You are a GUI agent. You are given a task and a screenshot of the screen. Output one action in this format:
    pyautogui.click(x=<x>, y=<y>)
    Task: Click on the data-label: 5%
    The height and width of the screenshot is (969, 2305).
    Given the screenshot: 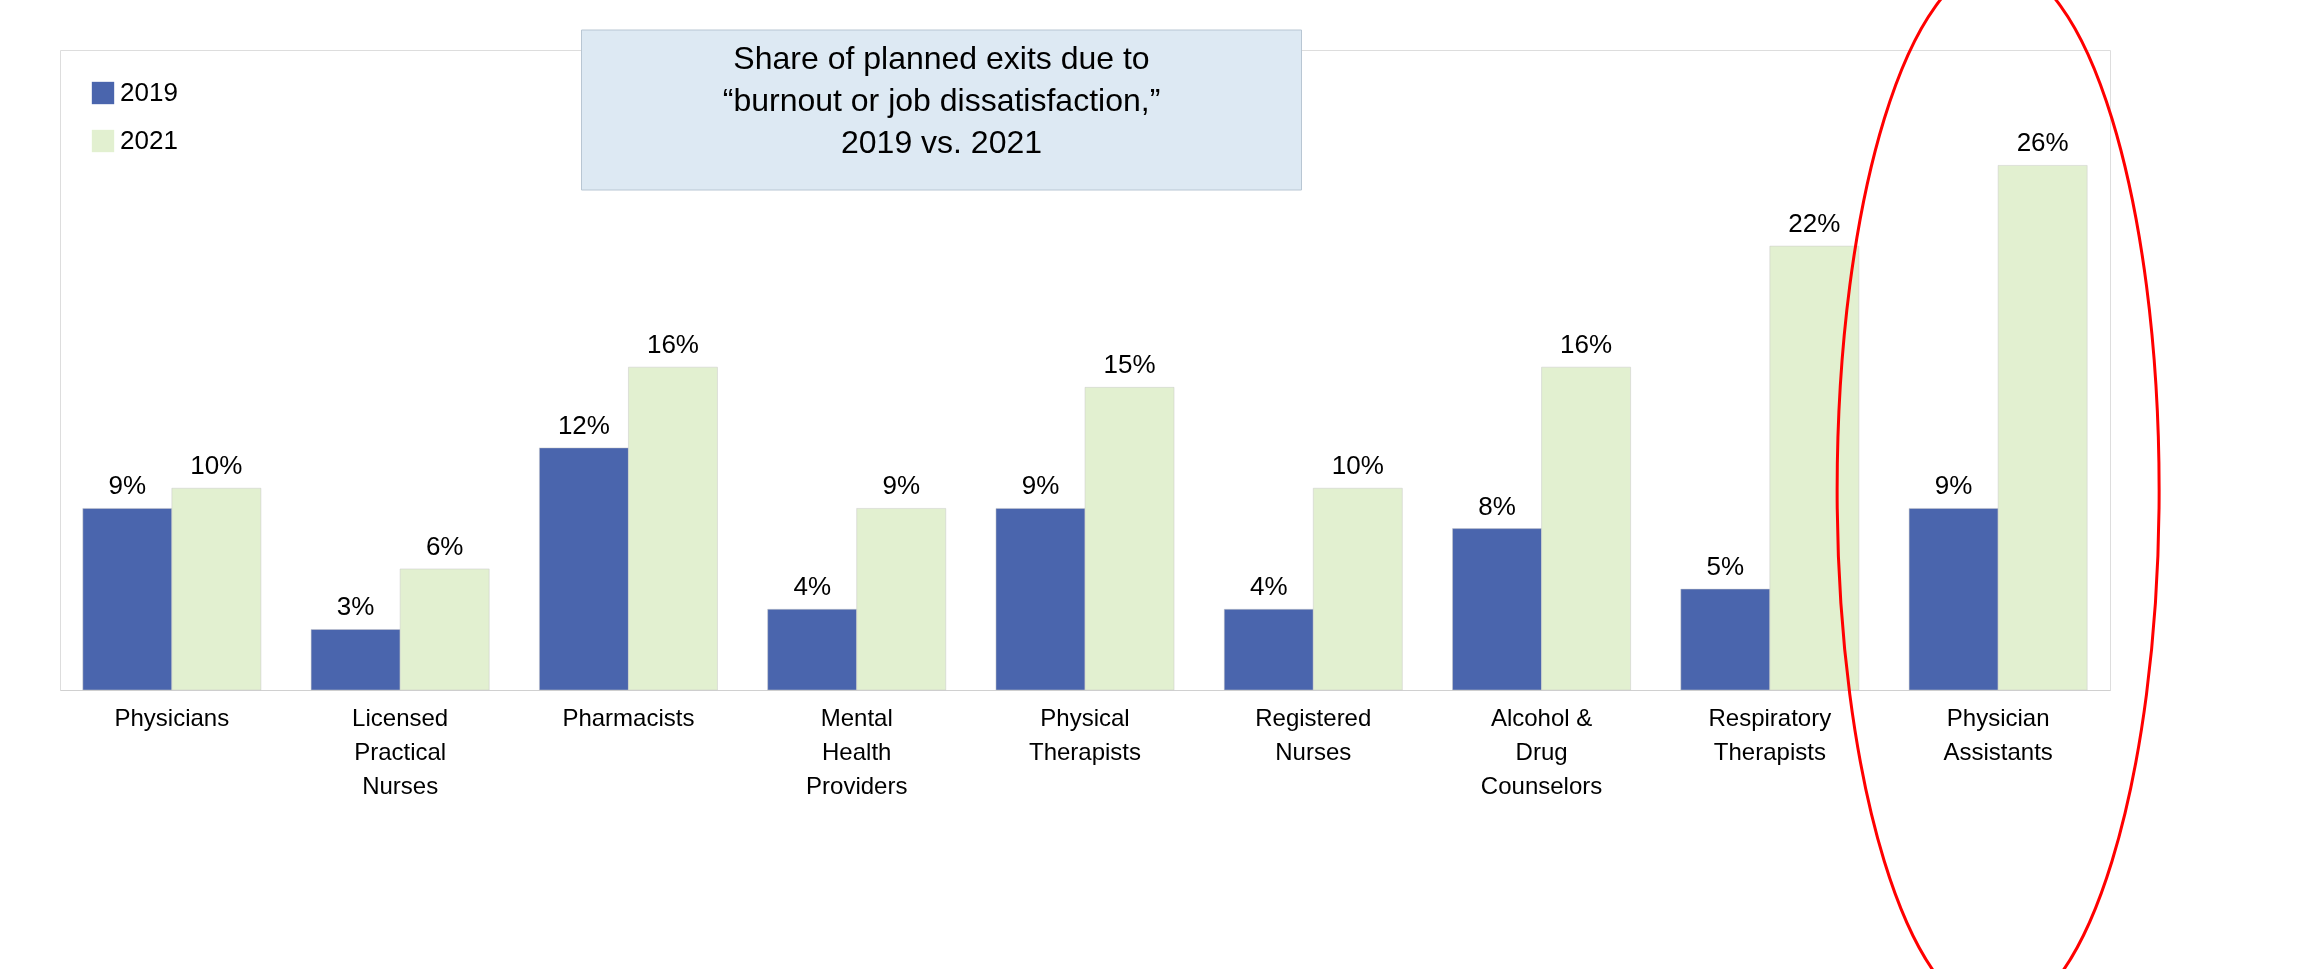 What is the action you would take?
    pyautogui.click(x=1725, y=566)
    